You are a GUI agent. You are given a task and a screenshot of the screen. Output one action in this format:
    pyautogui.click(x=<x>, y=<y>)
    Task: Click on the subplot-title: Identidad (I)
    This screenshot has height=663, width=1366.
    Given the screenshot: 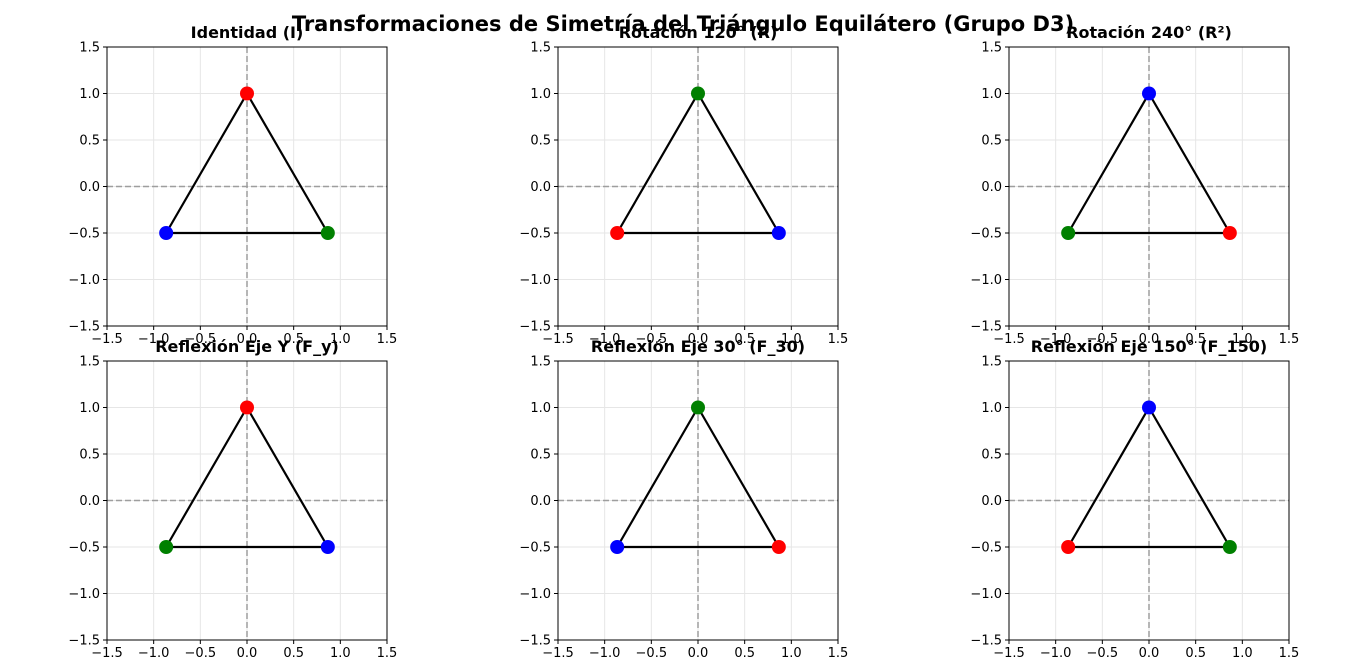 What is the action you would take?
    pyautogui.click(x=247, y=32)
    